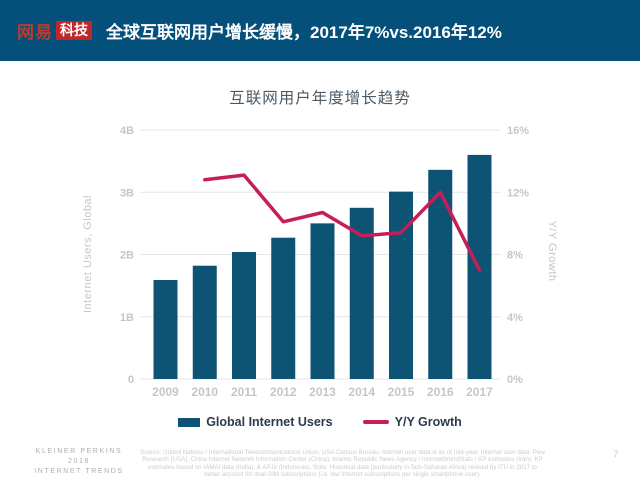 The width and height of the screenshot is (640, 480). Describe the element at coordinates (269, 422) in the screenshot. I see `legend-label: Global Internet Users` at that location.